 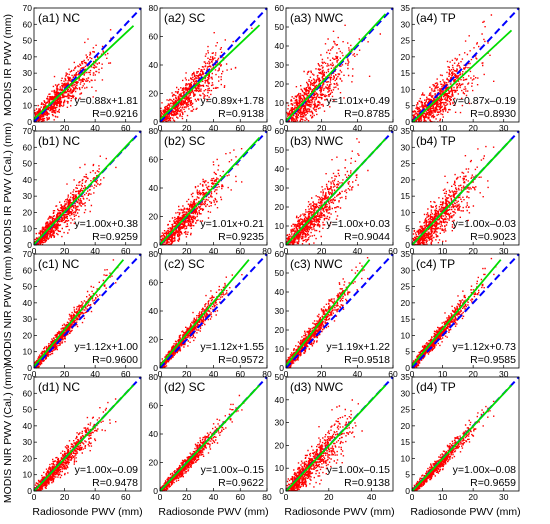 I want to click on y-tick-label: 15, so click(x=406, y=442).